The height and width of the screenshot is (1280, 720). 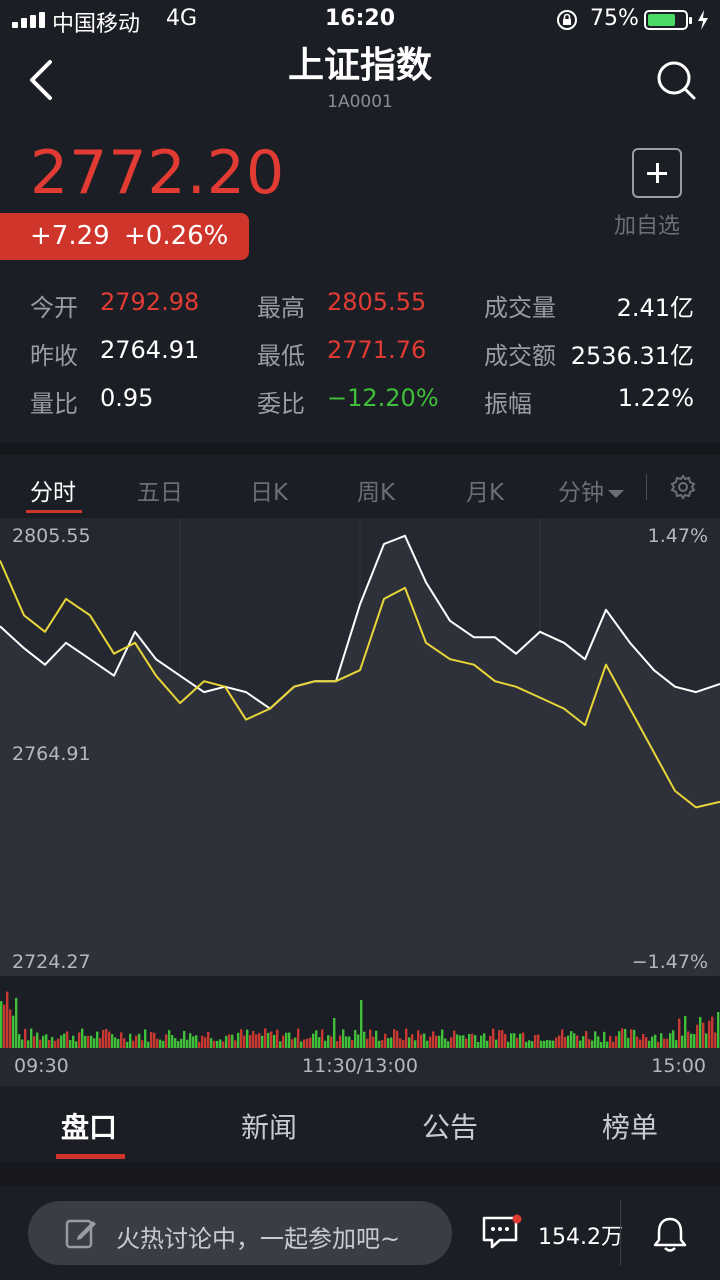 I want to click on tab-announcements: 公告, so click(x=450, y=1127).